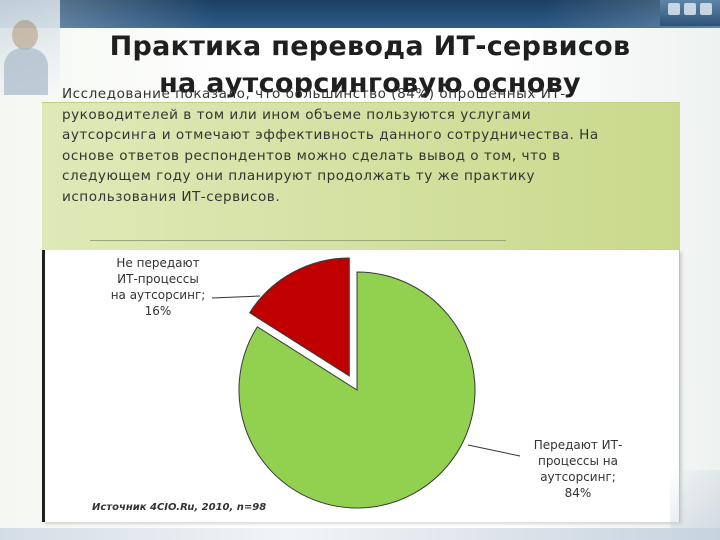 This screenshot has width=720, height=540. Describe the element at coordinates (370, 46) in the screenshot. I see `page-title-line: Практика перевода ИТ-сервисов` at that location.